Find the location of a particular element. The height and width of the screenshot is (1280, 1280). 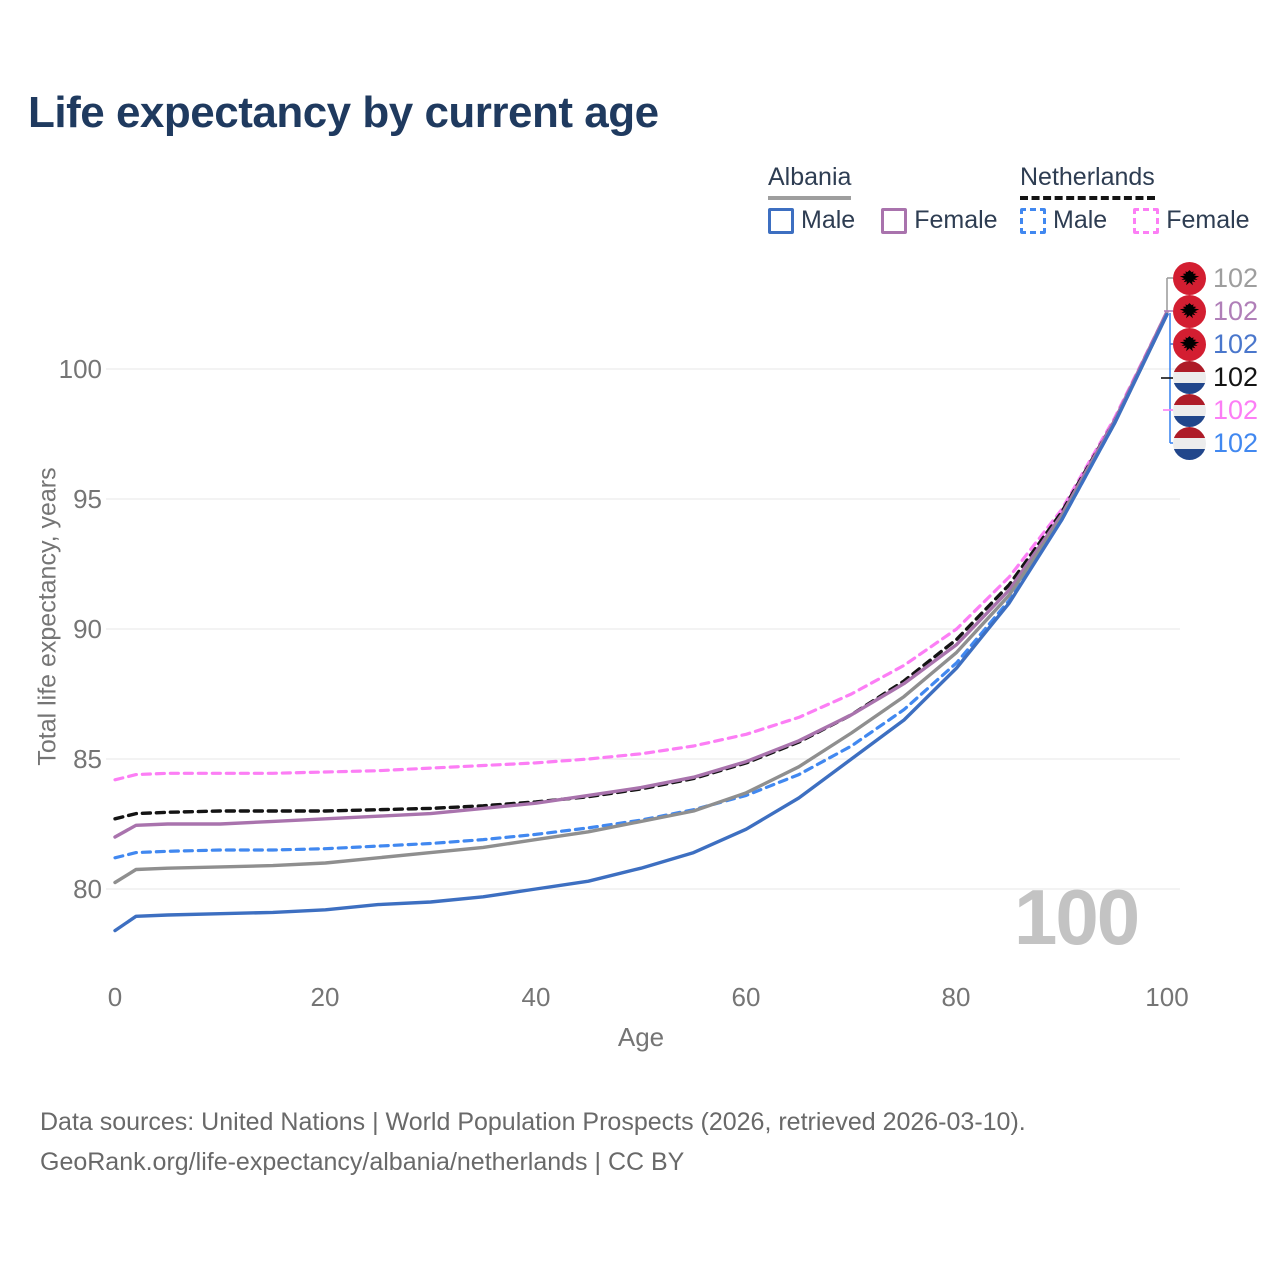

end-label-netherlands-total: 102 is located at coordinates (1215, 377).